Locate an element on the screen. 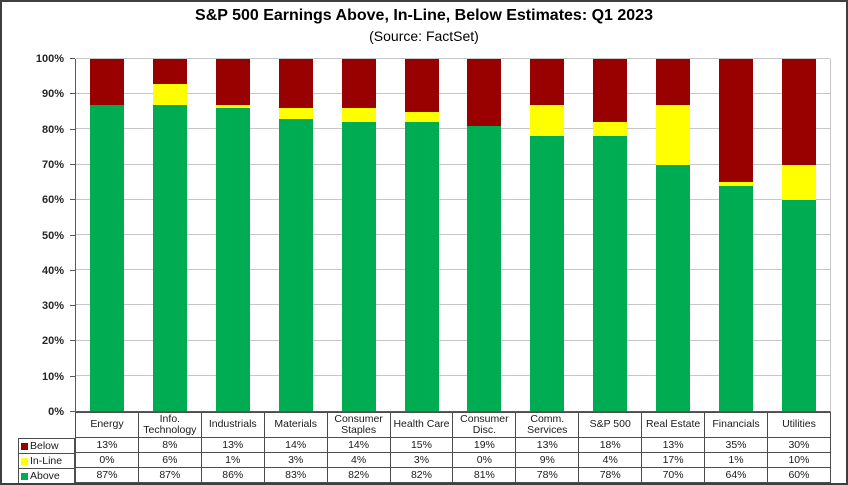 The height and width of the screenshot is (485, 848). y-tick-label: 40% is located at coordinates (52, 270).